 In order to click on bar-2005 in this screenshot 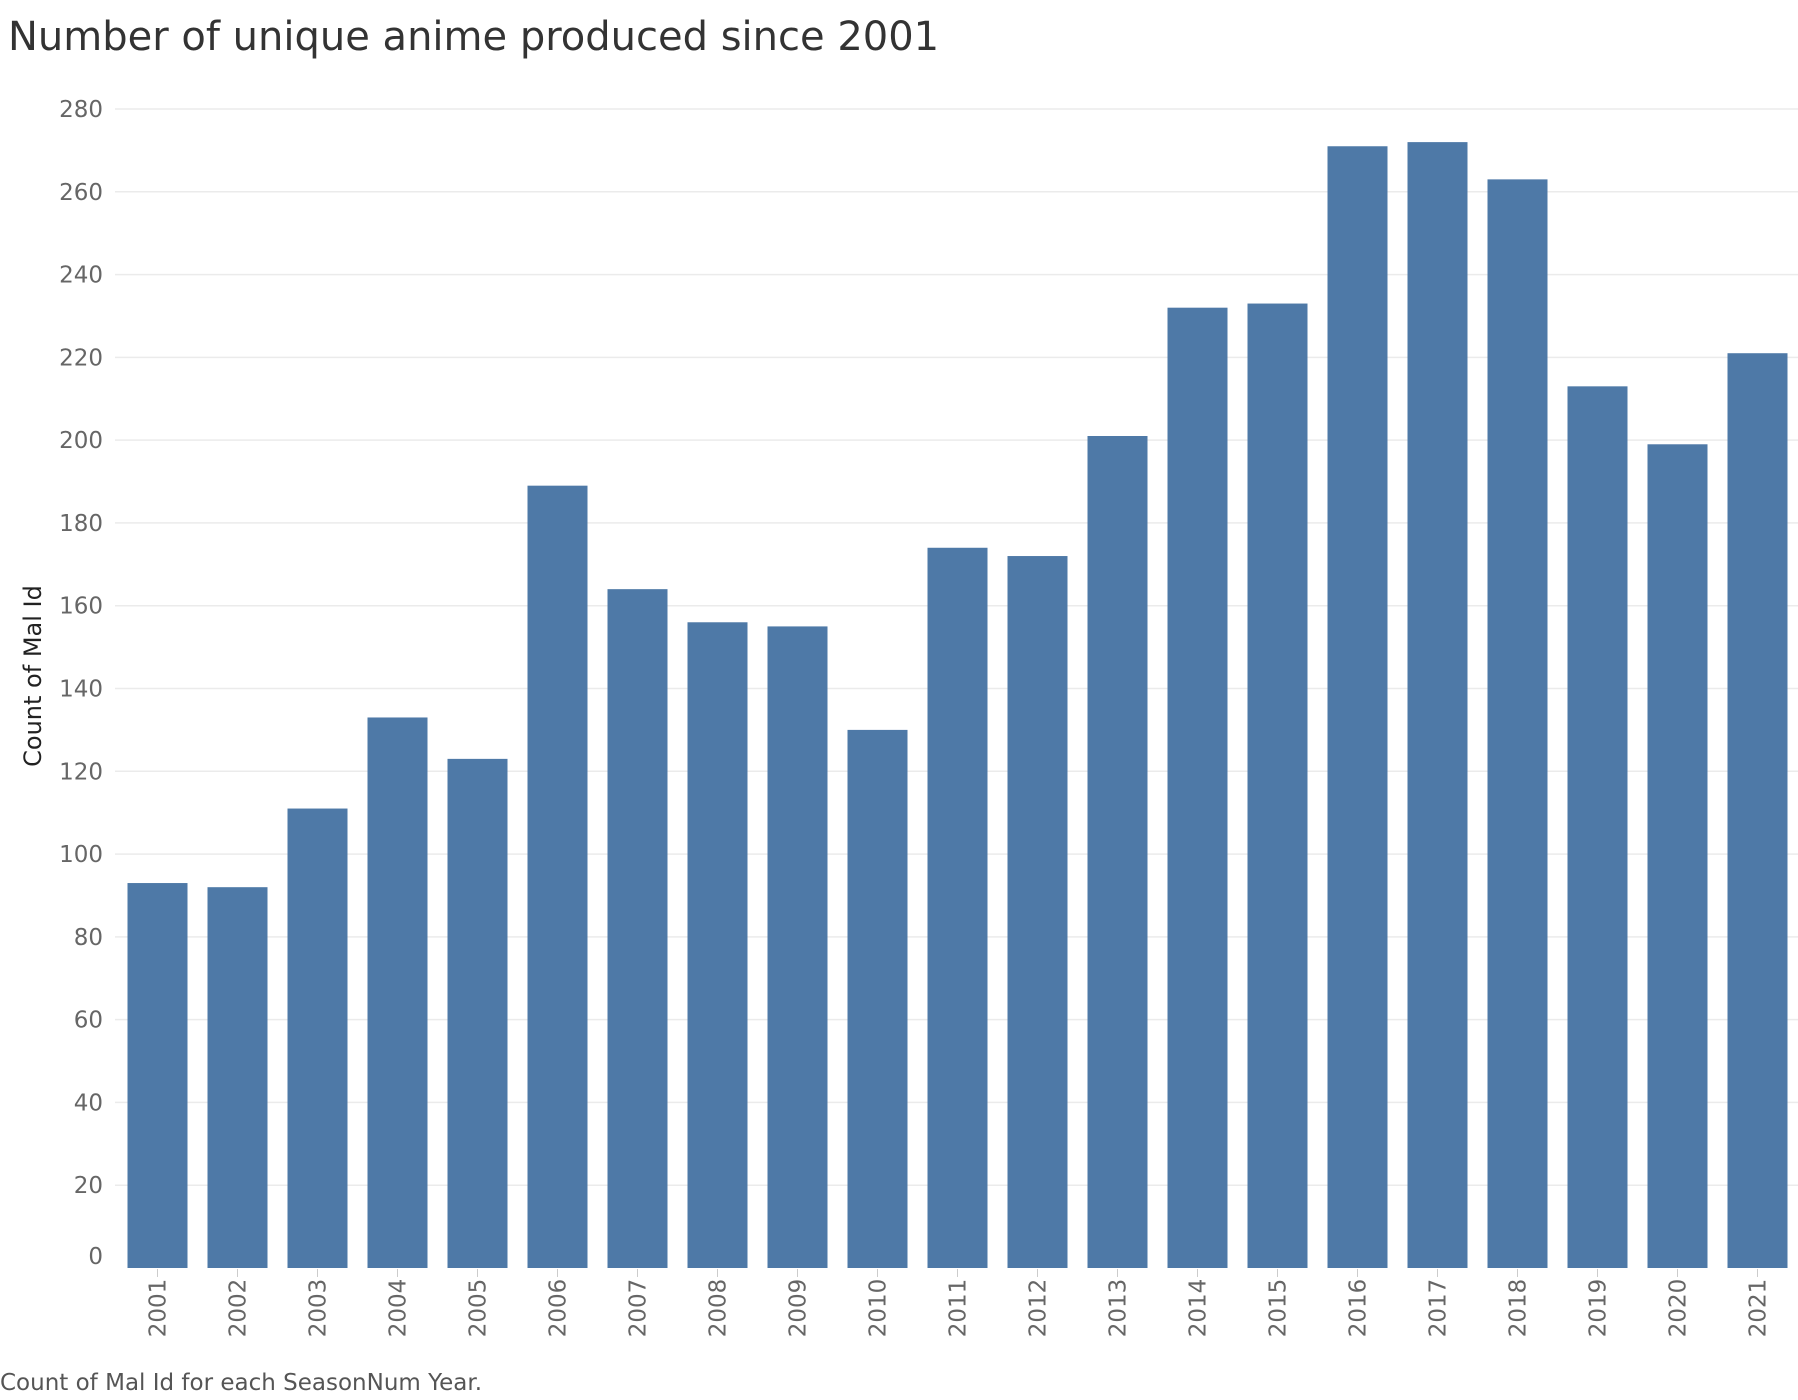, I will do `click(477, 1013)`.